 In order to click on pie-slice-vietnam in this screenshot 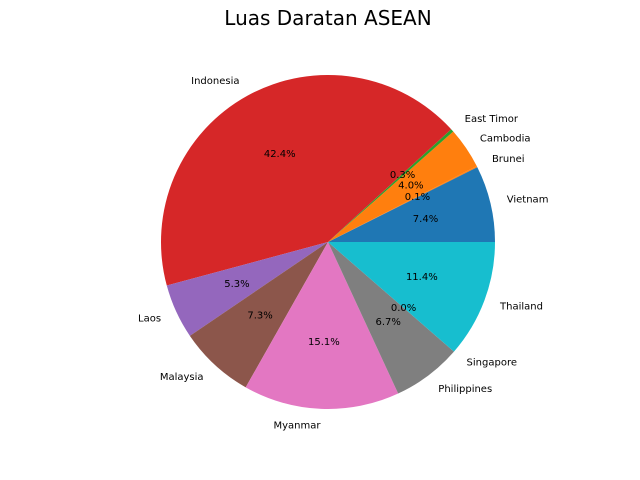, I will do `click(412, 204)`.